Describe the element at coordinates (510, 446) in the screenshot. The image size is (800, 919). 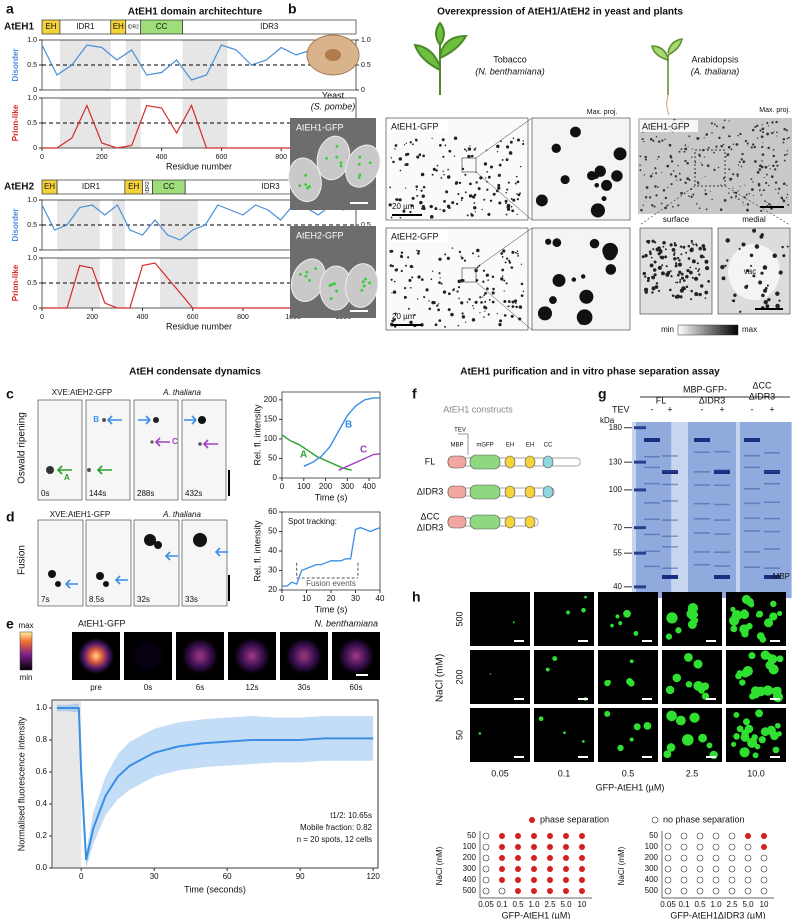
I see `label: EH` at that location.